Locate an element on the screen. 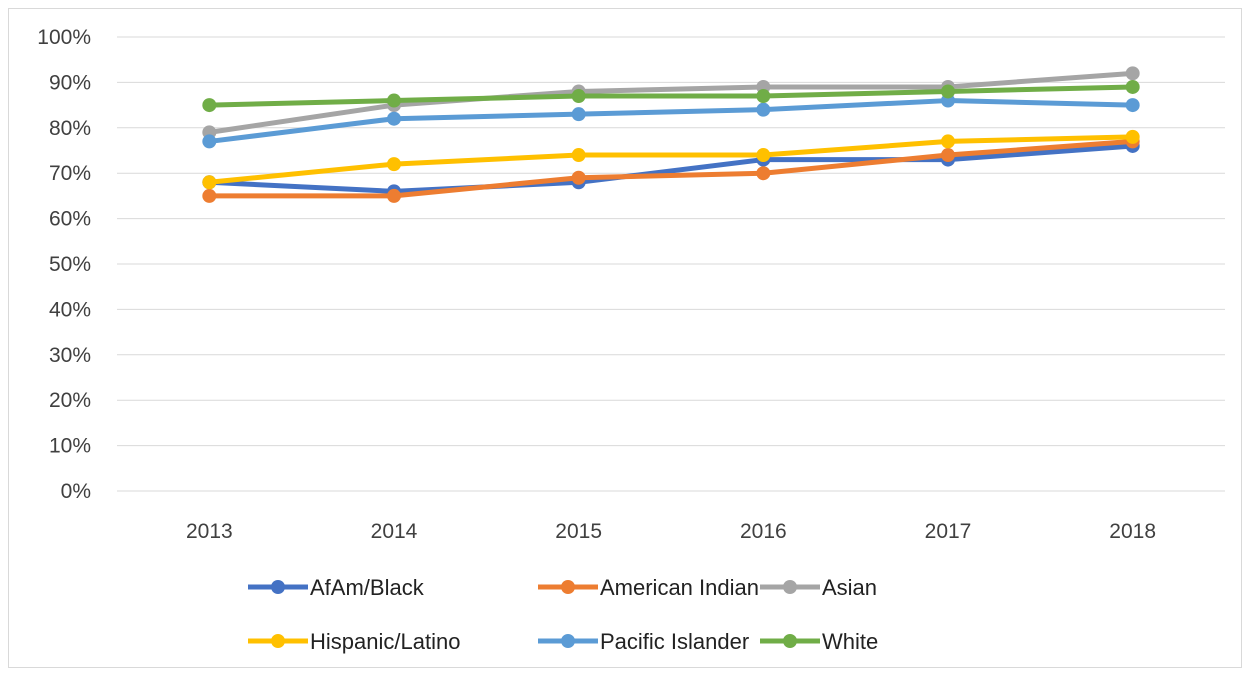 This screenshot has width=1252, height=674. legend-label: Hispanic/Latino is located at coordinates (385, 641).